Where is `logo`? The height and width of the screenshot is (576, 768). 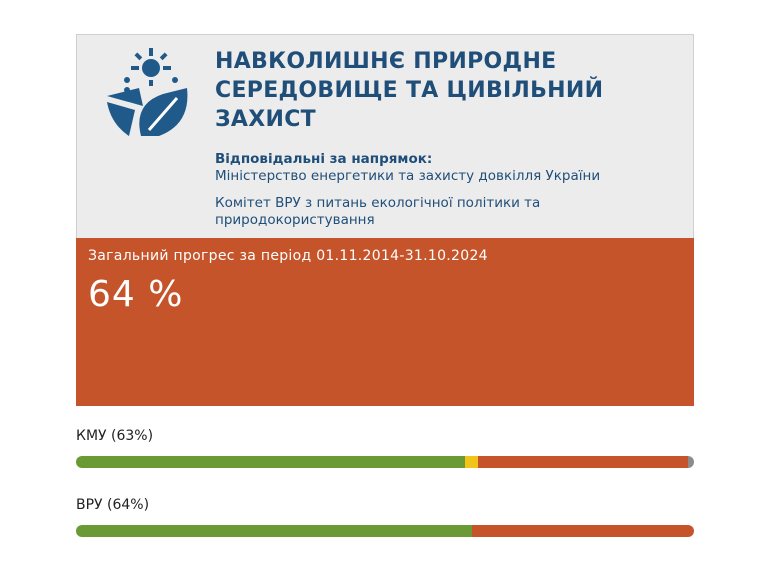
logo is located at coordinates (147, 92).